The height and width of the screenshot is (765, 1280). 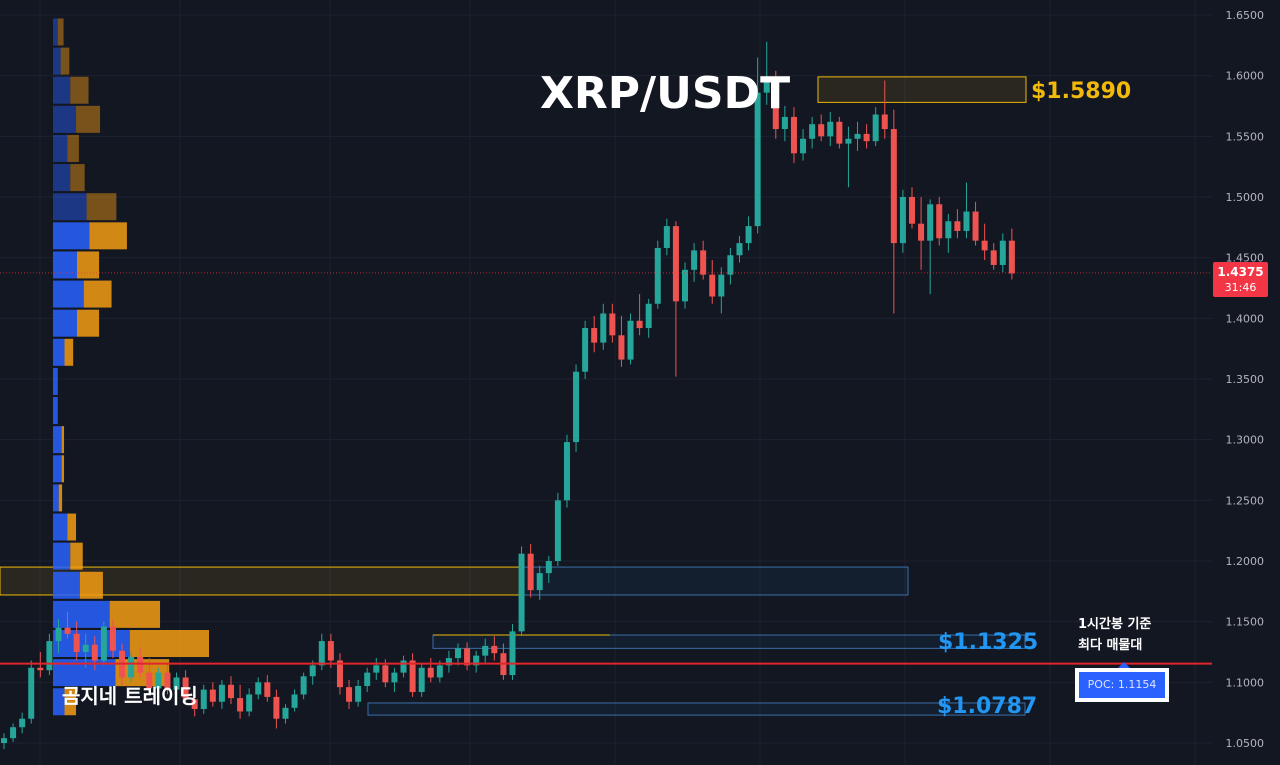 What do you see at coordinates (665, 93) in the screenshot?
I see `chart-title: XRP/USDT` at bounding box center [665, 93].